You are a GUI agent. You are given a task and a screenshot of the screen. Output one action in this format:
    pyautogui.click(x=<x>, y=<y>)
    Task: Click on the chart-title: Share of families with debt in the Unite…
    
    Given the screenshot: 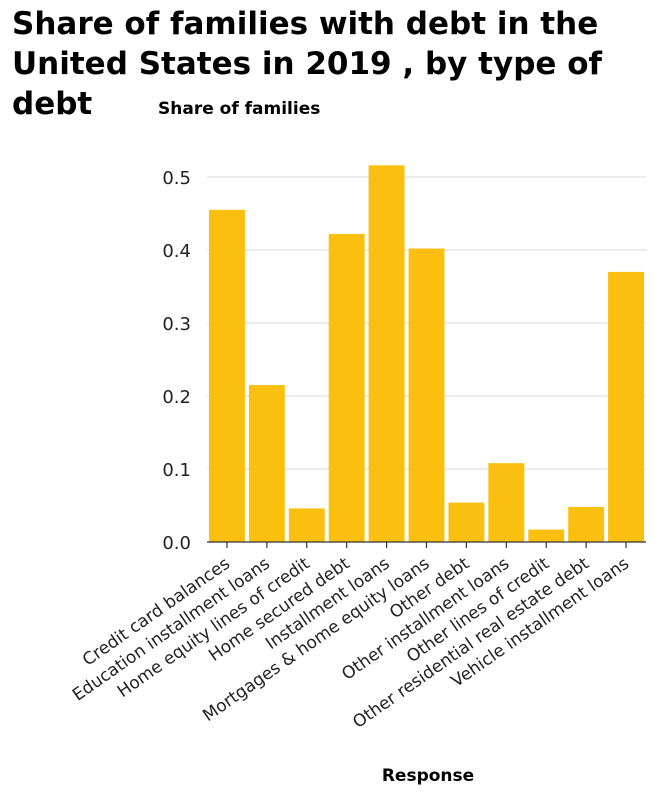 What is the action you would take?
    pyautogui.click(x=307, y=64)
    